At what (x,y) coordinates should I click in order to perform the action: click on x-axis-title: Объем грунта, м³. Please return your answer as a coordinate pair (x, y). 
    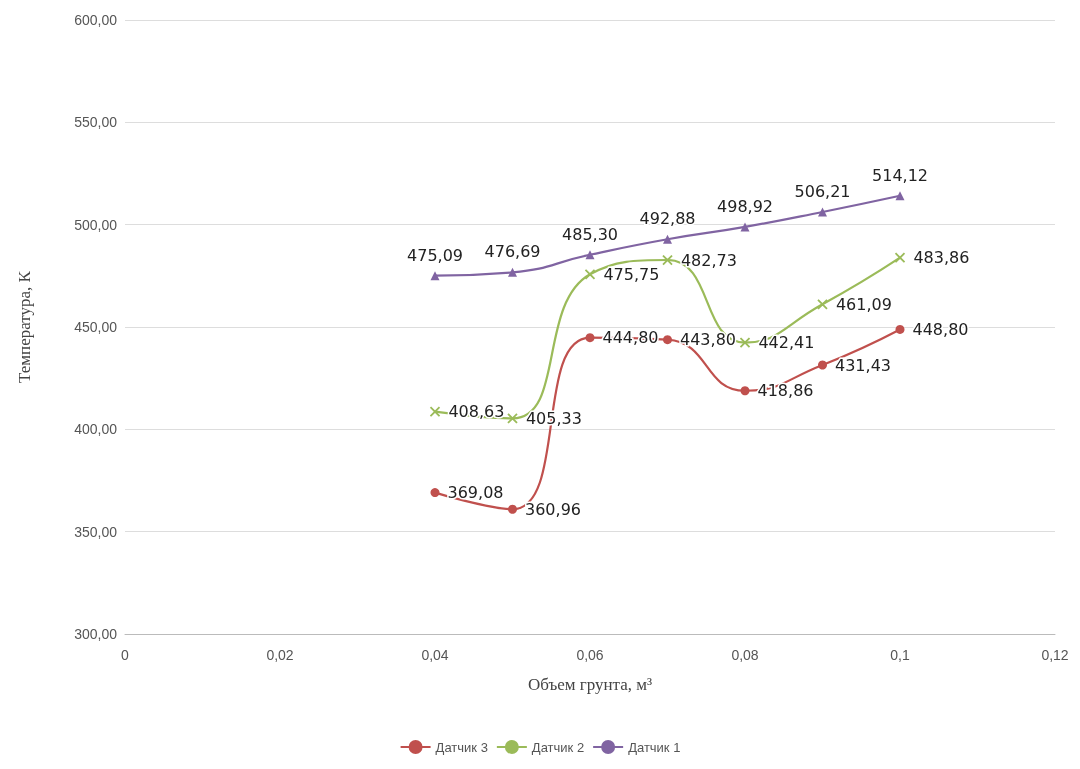
    Looking at the image, I should click on (590, 684).